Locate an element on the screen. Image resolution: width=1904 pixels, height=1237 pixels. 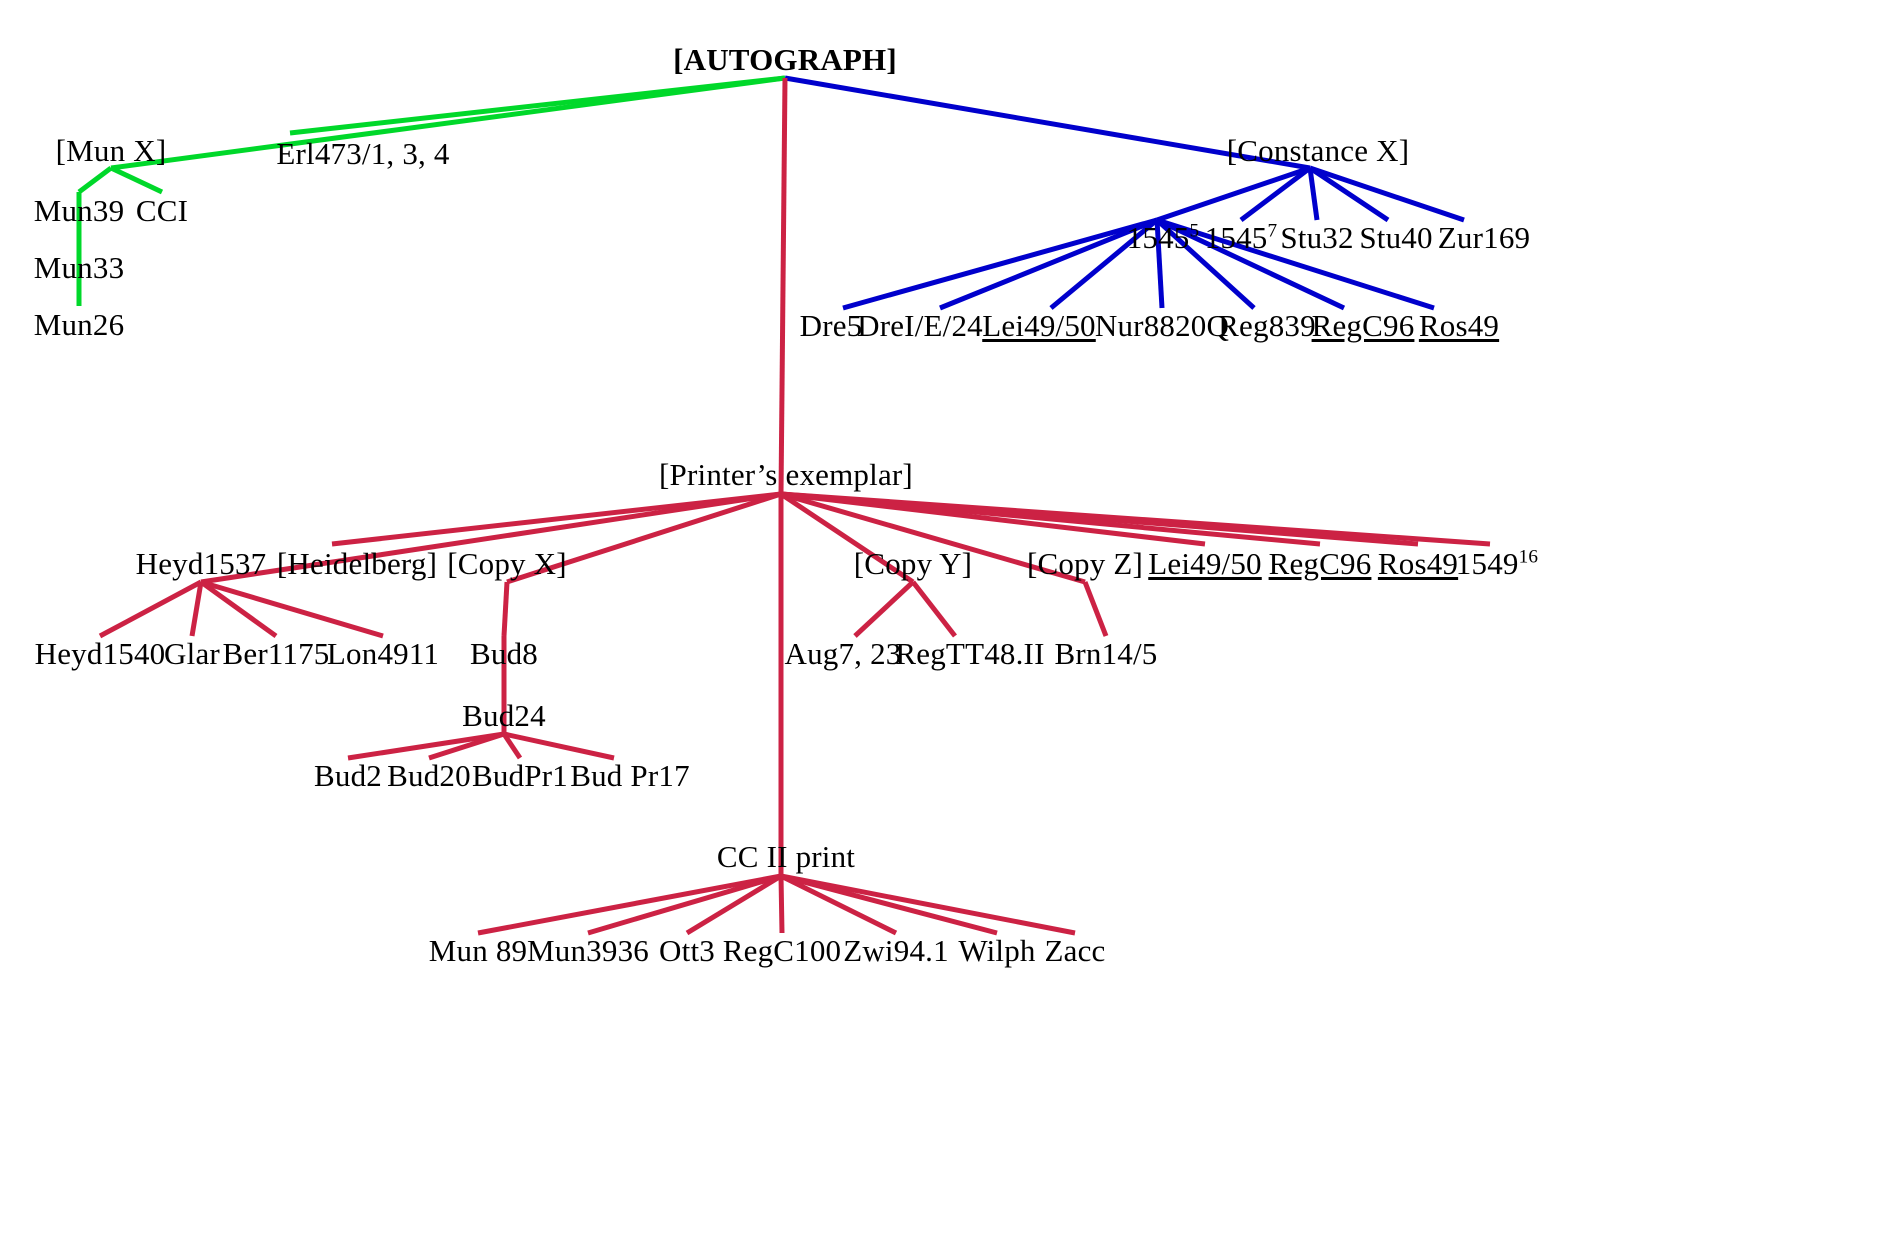
stemma-node-label: Bud8 is located at coordinates (504, 653).